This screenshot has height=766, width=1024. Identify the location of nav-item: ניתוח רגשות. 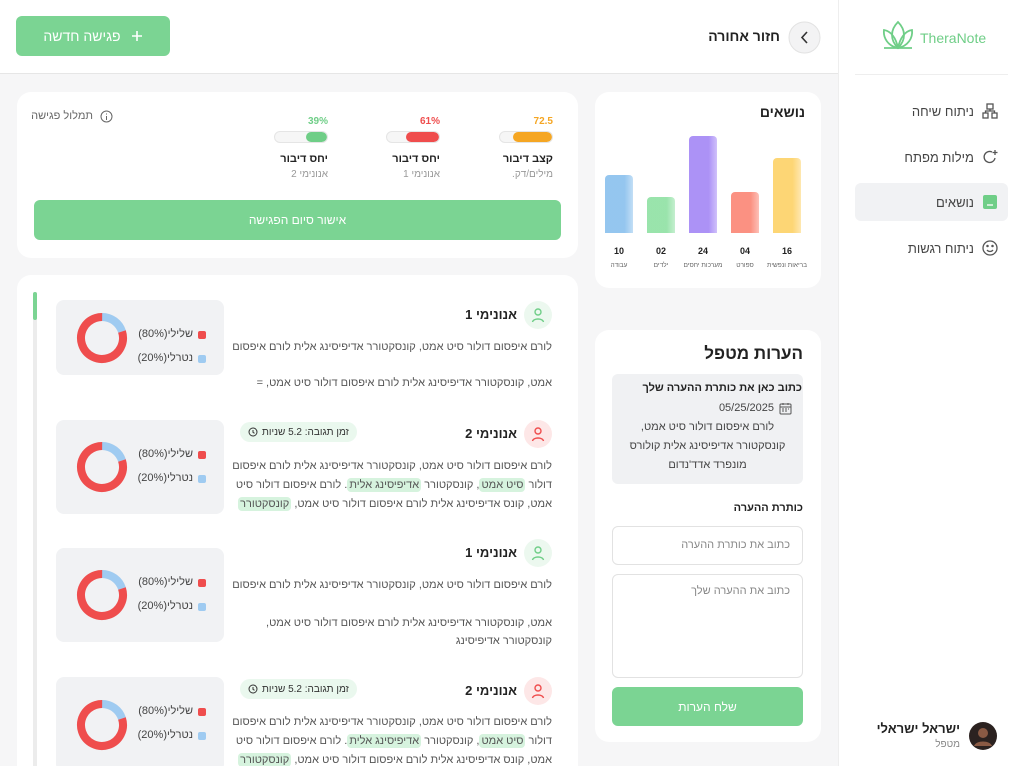
(931, 248).